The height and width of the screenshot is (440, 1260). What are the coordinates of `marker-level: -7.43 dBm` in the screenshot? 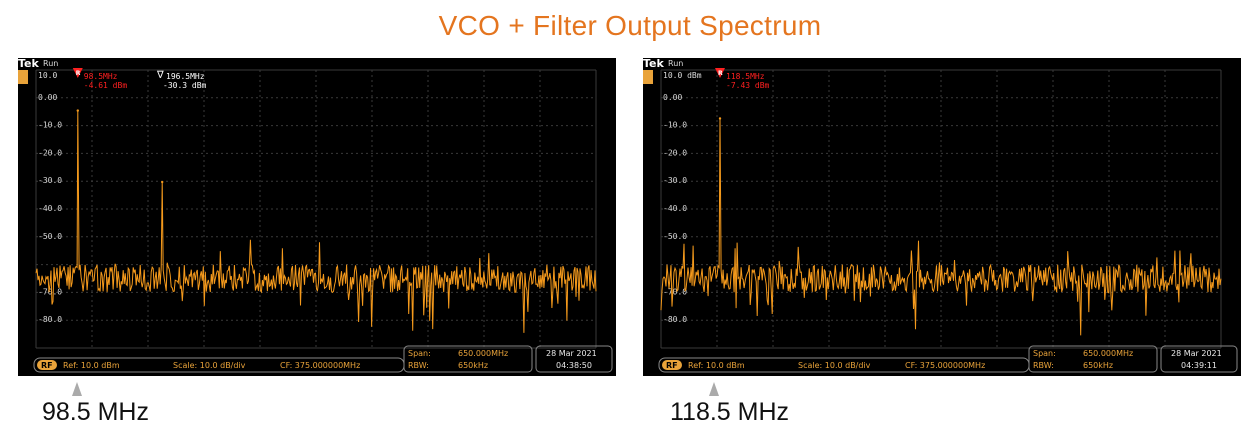 It's located at (748, 85).